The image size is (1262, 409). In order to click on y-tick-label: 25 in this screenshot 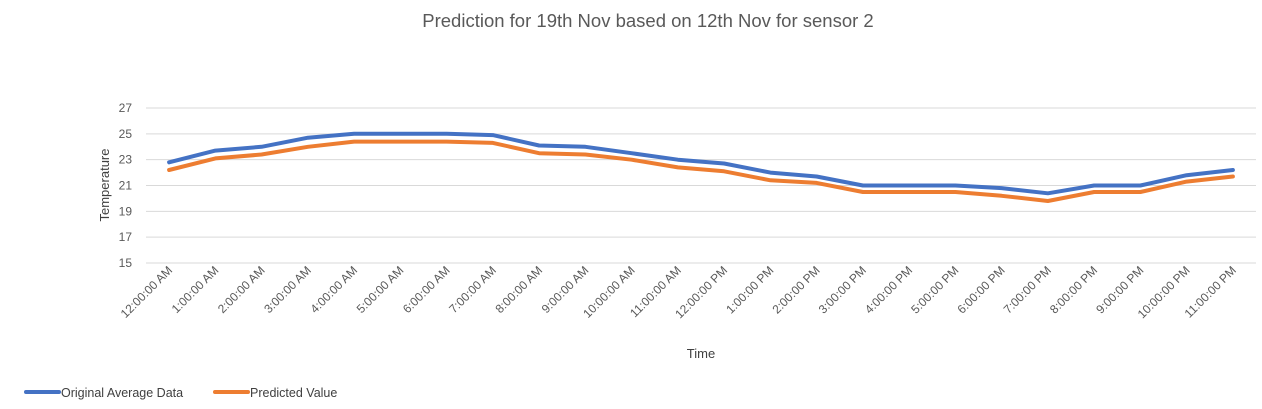, I will do `click(126, 134)`.